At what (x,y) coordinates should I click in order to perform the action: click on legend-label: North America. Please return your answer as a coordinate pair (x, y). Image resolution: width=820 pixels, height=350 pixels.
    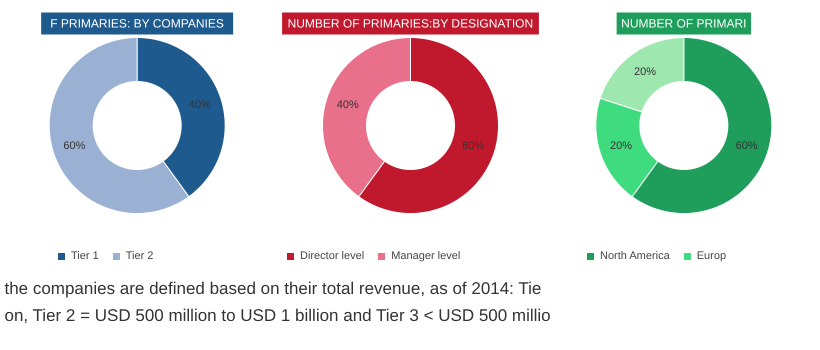
    Looking at the image, I should click on (635, 256).